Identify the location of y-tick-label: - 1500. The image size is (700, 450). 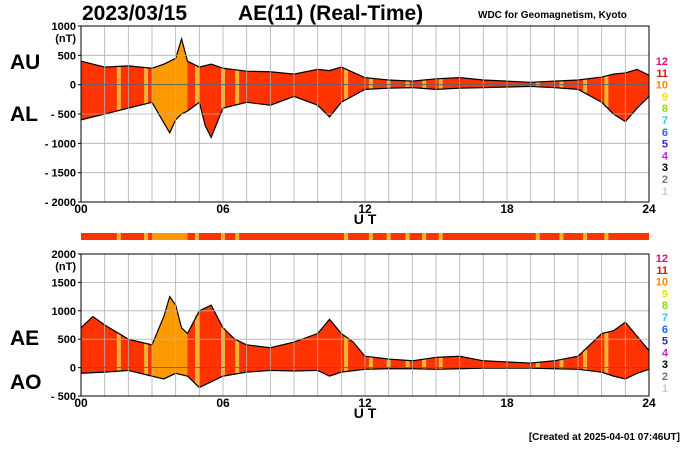
(60, 174).